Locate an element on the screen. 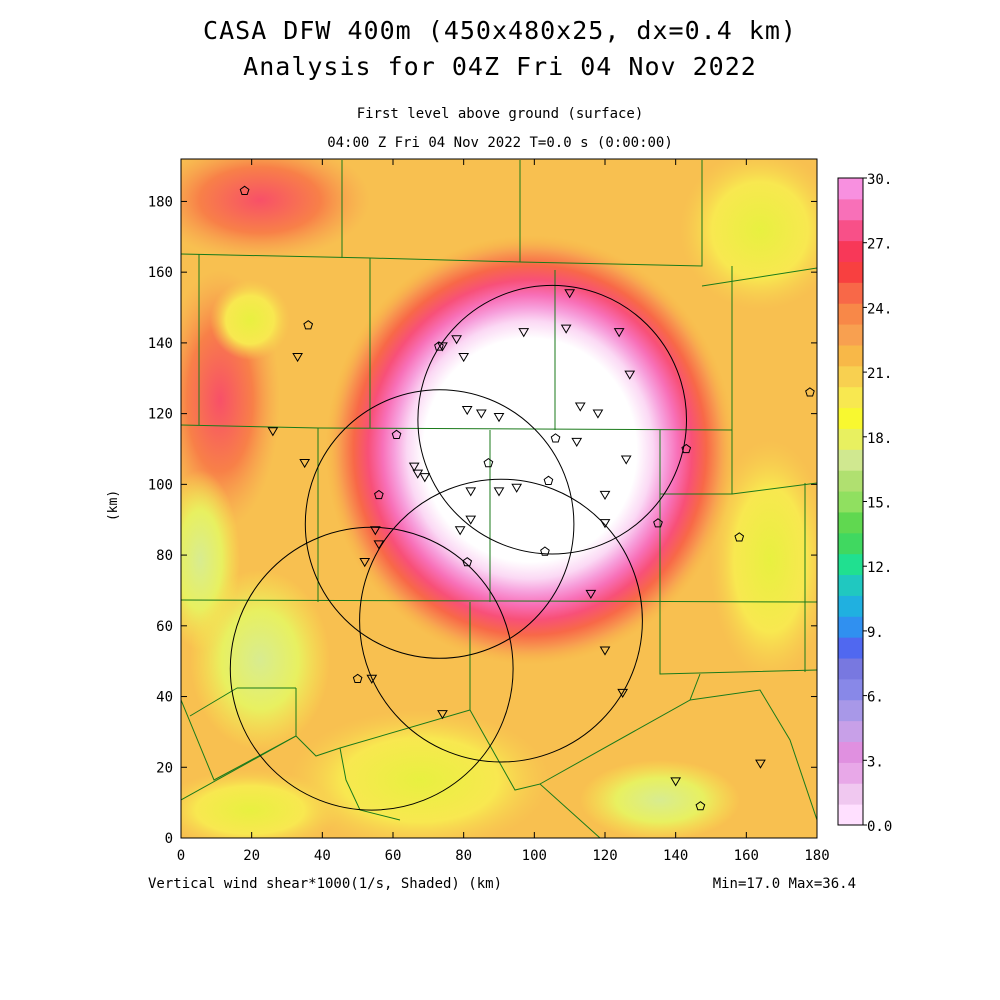 The height and width of the screenshot is (1000, 1000). x-tick-label: 100 is located at coordinates (534, 856).